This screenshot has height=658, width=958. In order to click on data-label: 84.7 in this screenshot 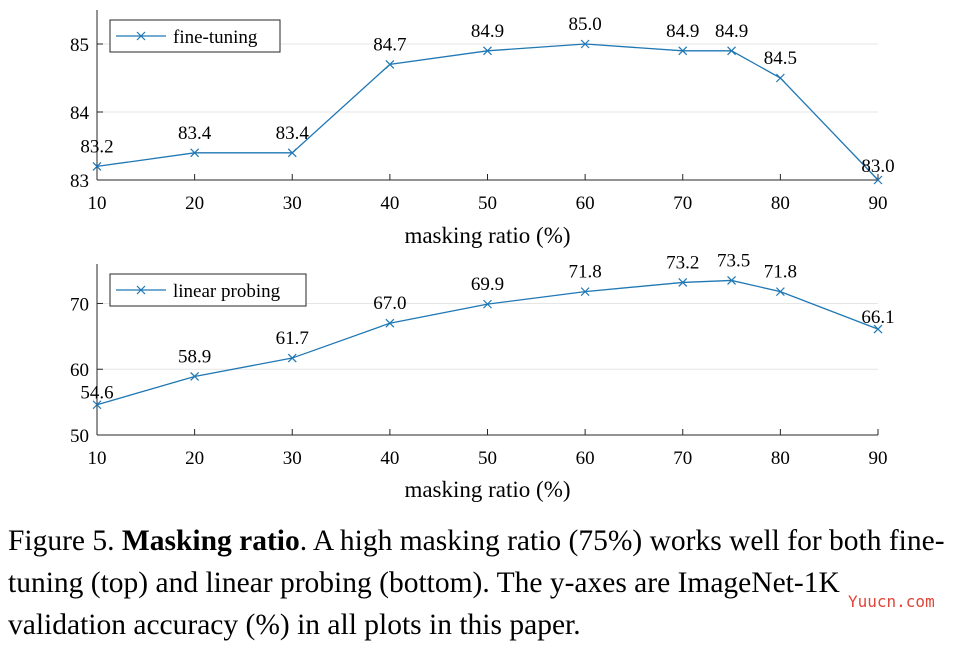, I will do `click(389, 44)`.